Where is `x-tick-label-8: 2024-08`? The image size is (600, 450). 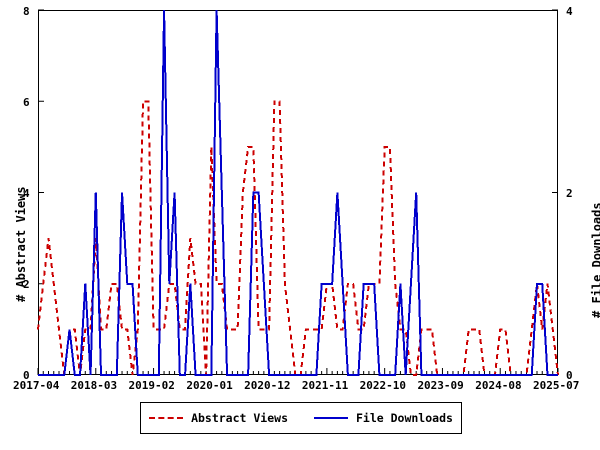 x-tick-label-8: 2024-08 is located at coordinates (498, 385).